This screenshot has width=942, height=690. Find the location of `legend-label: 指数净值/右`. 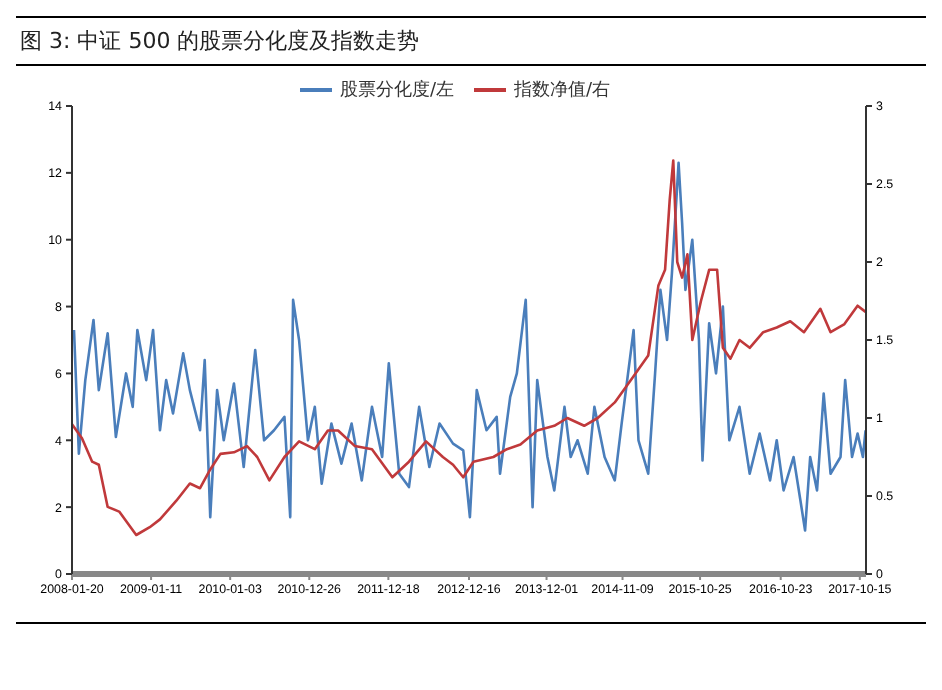

legend-label: 指数净值/右 is located at coordinates (562, 90).